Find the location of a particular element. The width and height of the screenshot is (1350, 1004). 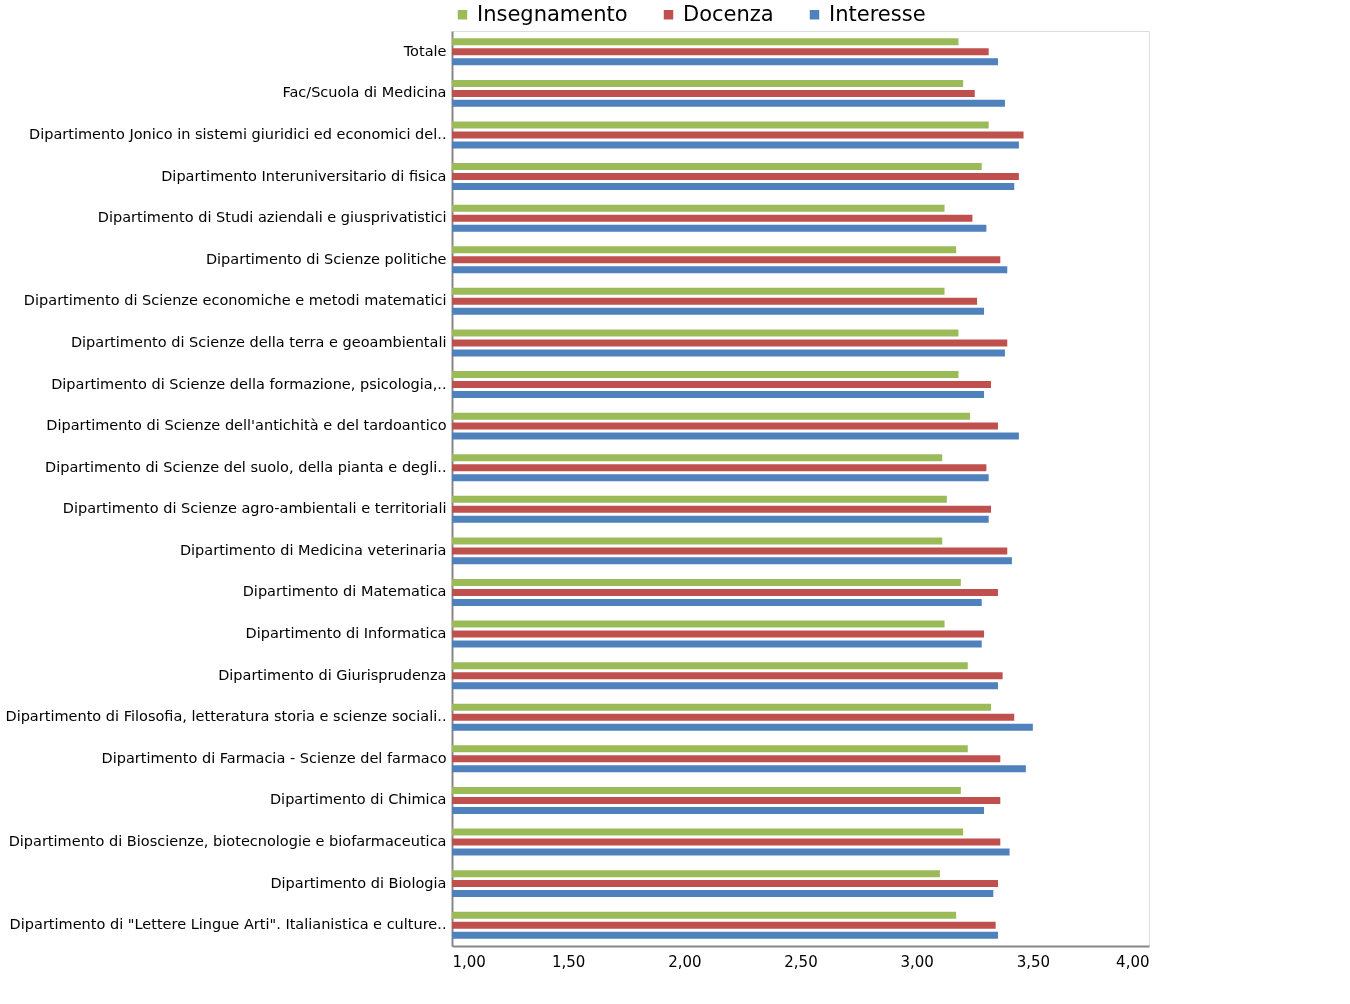

y-tick-label: Dipartimento di Filosofia, letteratura storia e scienze sociali.. is located at coordinates (226, 716).